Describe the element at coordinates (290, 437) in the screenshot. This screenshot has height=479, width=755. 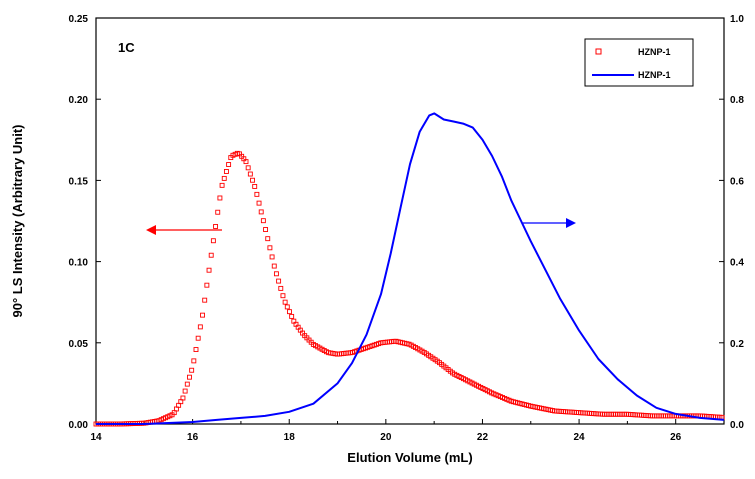
I see `x-tick-label: 18` at that location.